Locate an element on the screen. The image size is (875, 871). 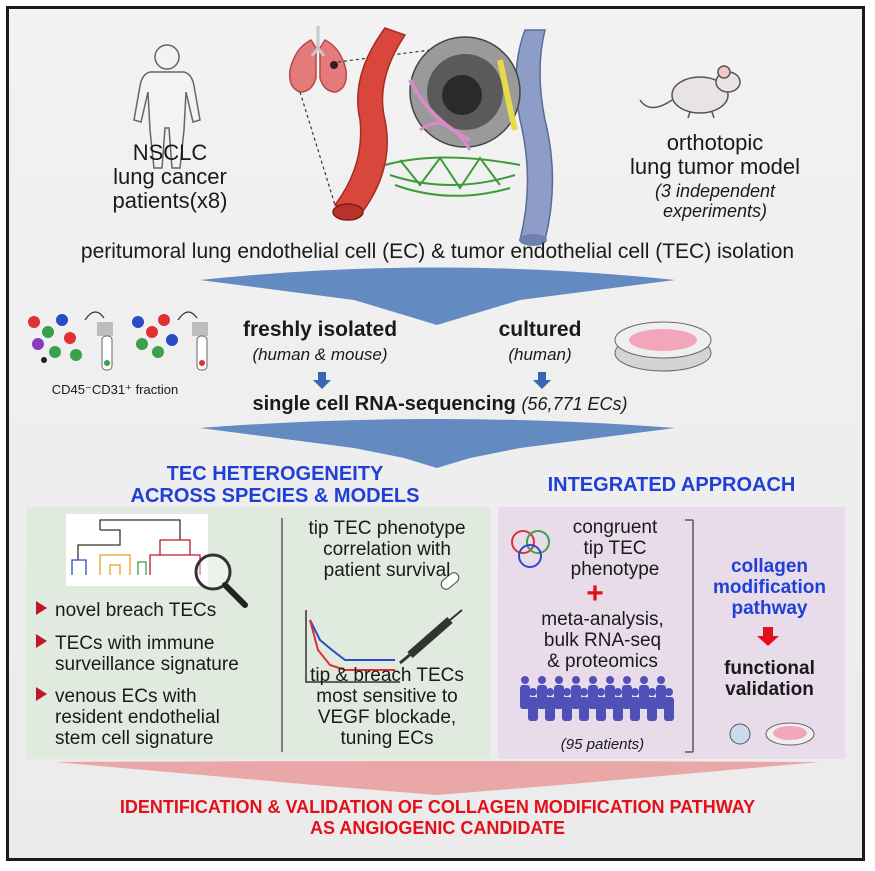
cell-icon is located at coordinates (740, 734).